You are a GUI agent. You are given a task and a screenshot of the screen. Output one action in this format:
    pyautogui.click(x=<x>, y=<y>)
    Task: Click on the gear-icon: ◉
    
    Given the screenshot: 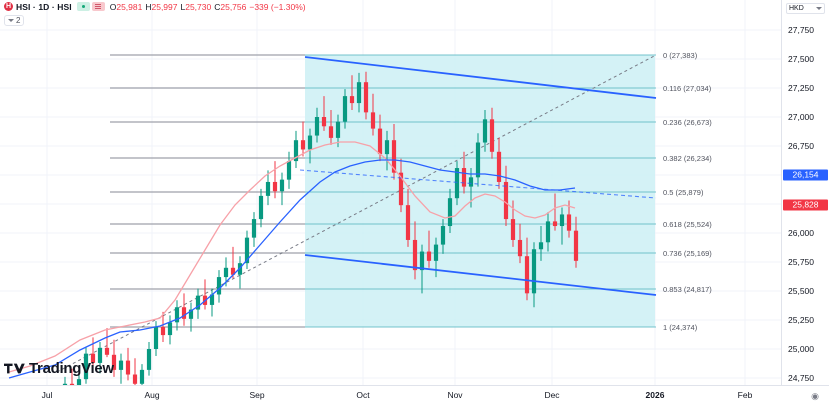 What is the action you would take?
    pyautogui.click(x=815, y=396)
    